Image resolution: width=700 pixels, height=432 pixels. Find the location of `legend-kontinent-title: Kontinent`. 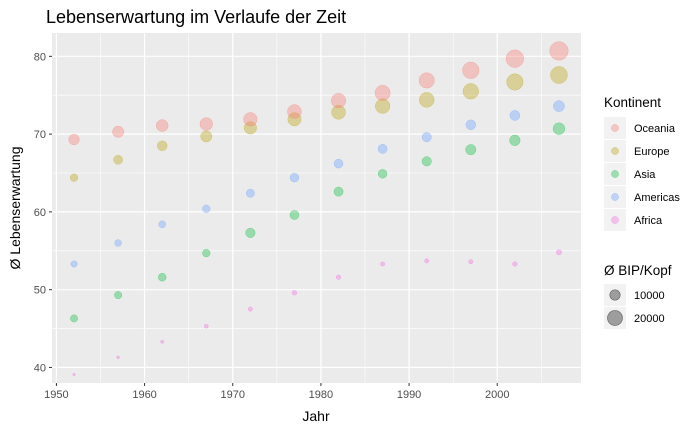

legend-kontinent-title: Kontinent is located at coordinates (632, 102).